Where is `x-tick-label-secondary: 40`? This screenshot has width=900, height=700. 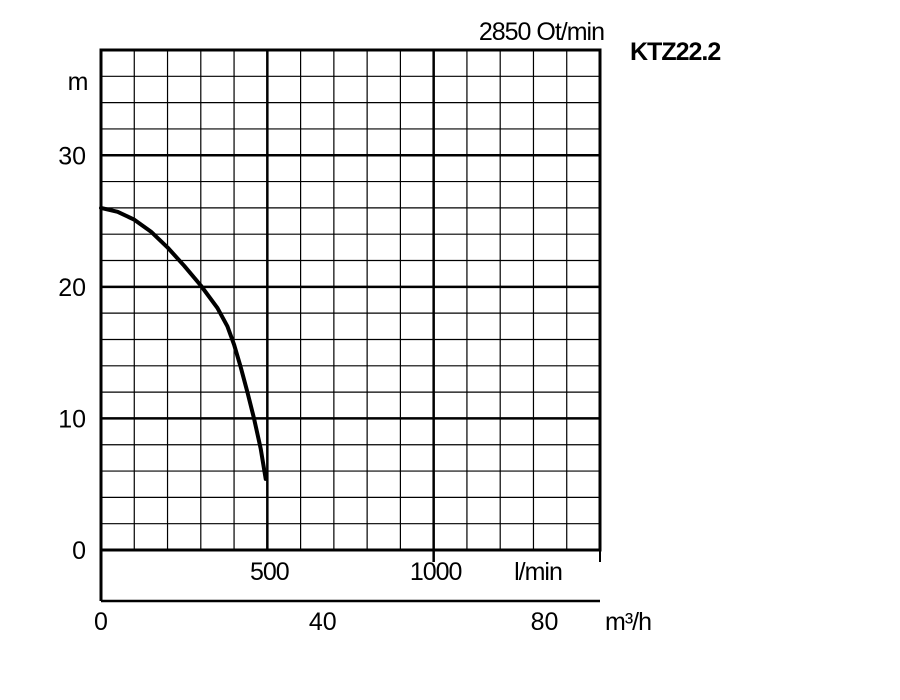 x-tick-label-secondary: 40 is located at coordinates (323, 622).